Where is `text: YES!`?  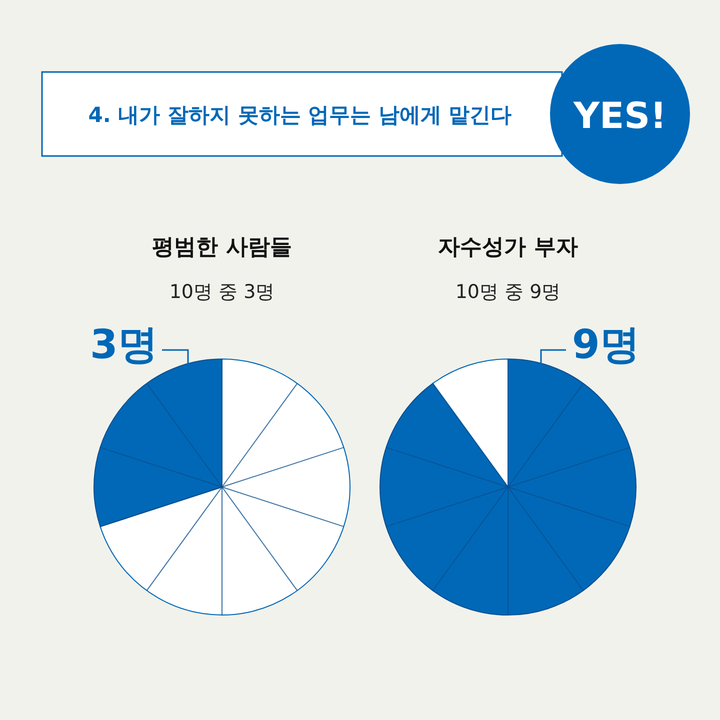 text: YES! is located at coordinates (619, 116).